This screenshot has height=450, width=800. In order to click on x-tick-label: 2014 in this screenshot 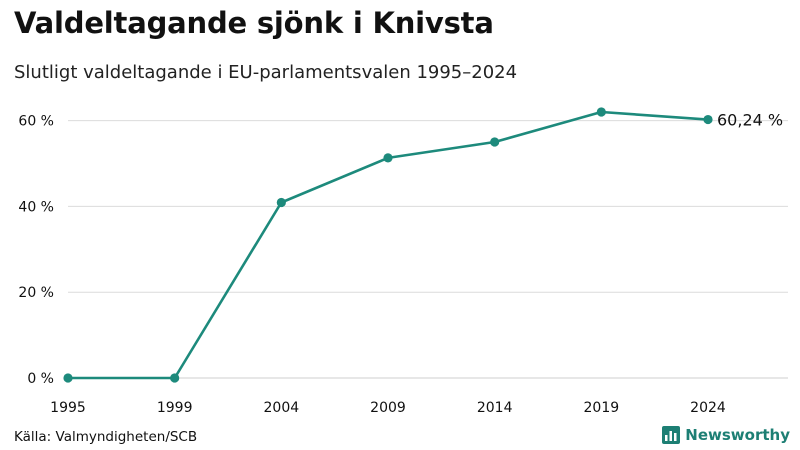, I will do `click(495, 408)`.